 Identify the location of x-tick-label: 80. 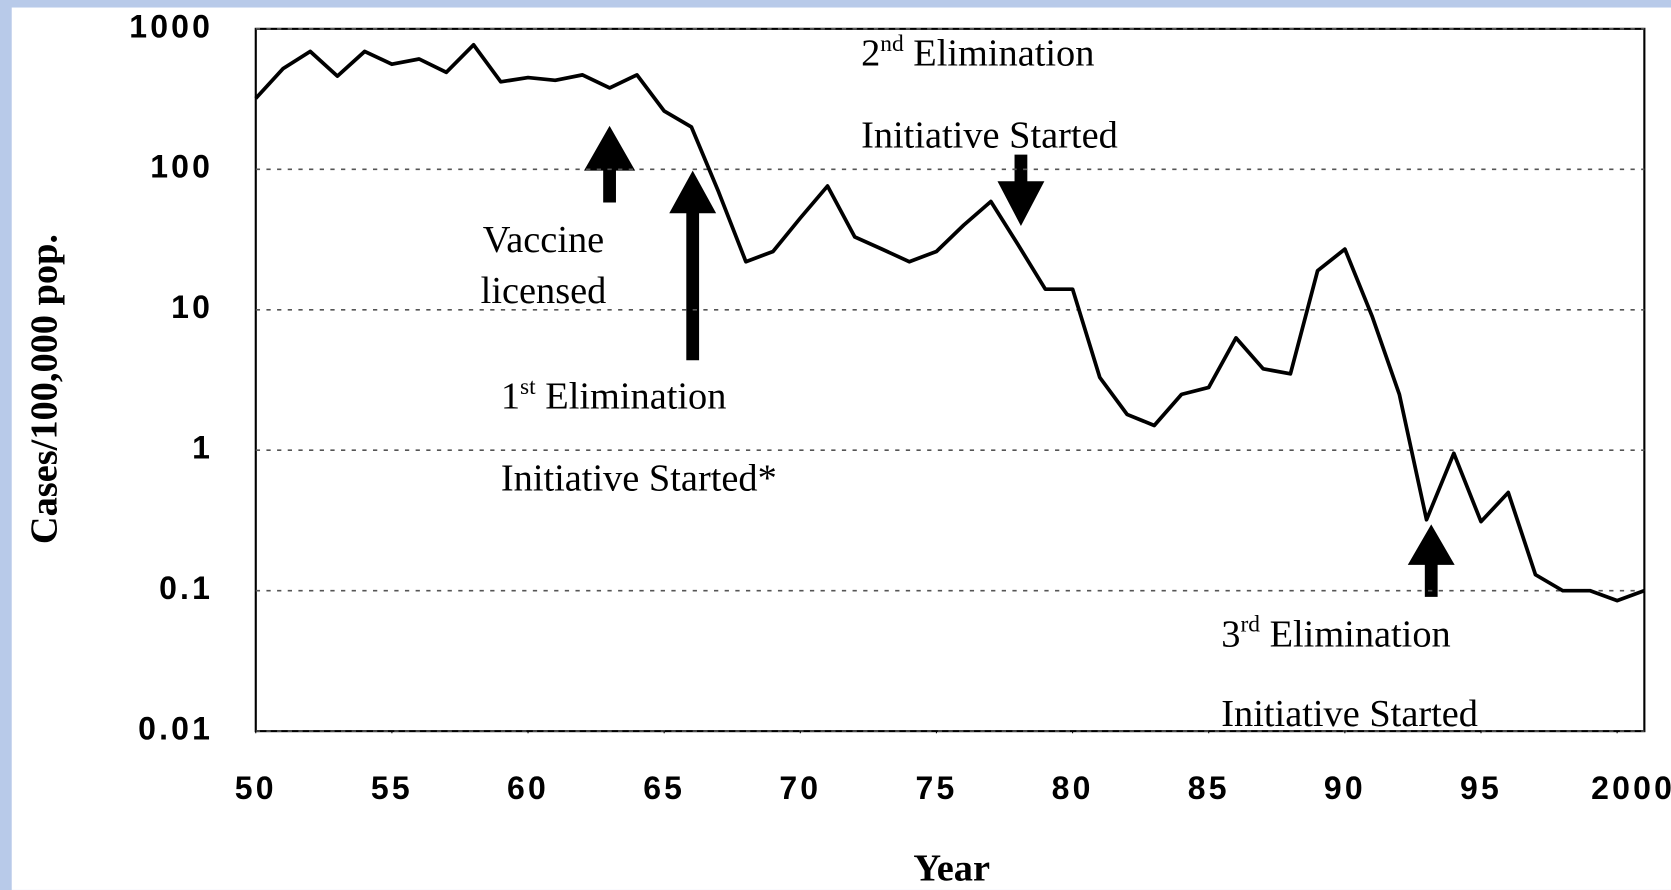
(1073, 788).